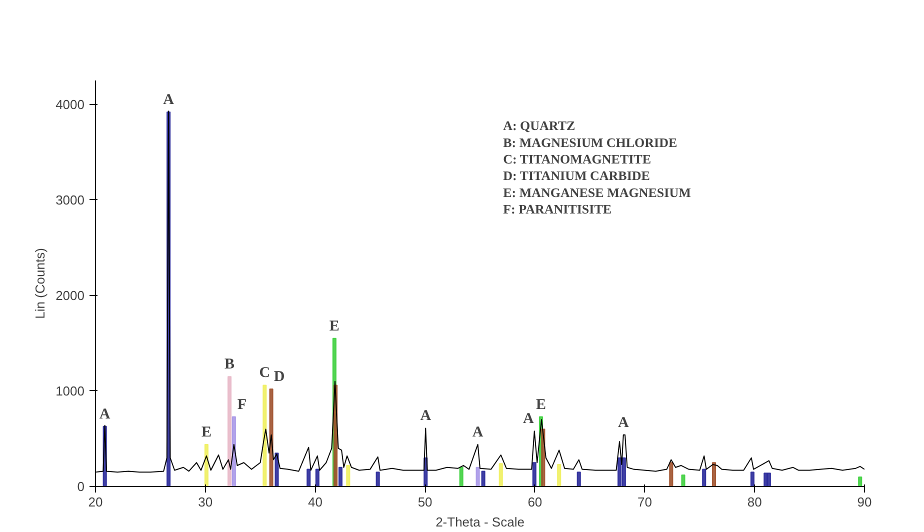  I want to click on annotation: D, so click(279, 377).